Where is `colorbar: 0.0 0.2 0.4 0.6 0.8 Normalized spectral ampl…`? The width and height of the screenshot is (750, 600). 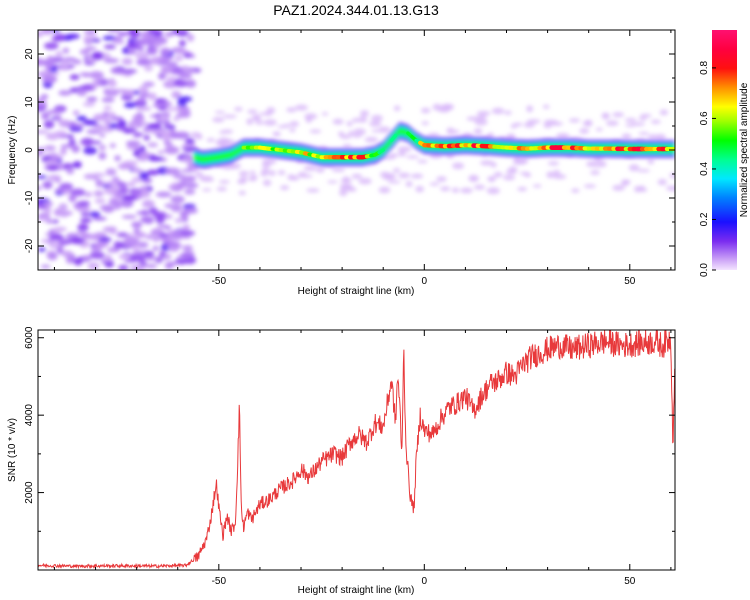
colorbar: 0.0 0.2 0.4 0.6 0.8 Normalized spectral ampl… is located at coordinates (724, 153).